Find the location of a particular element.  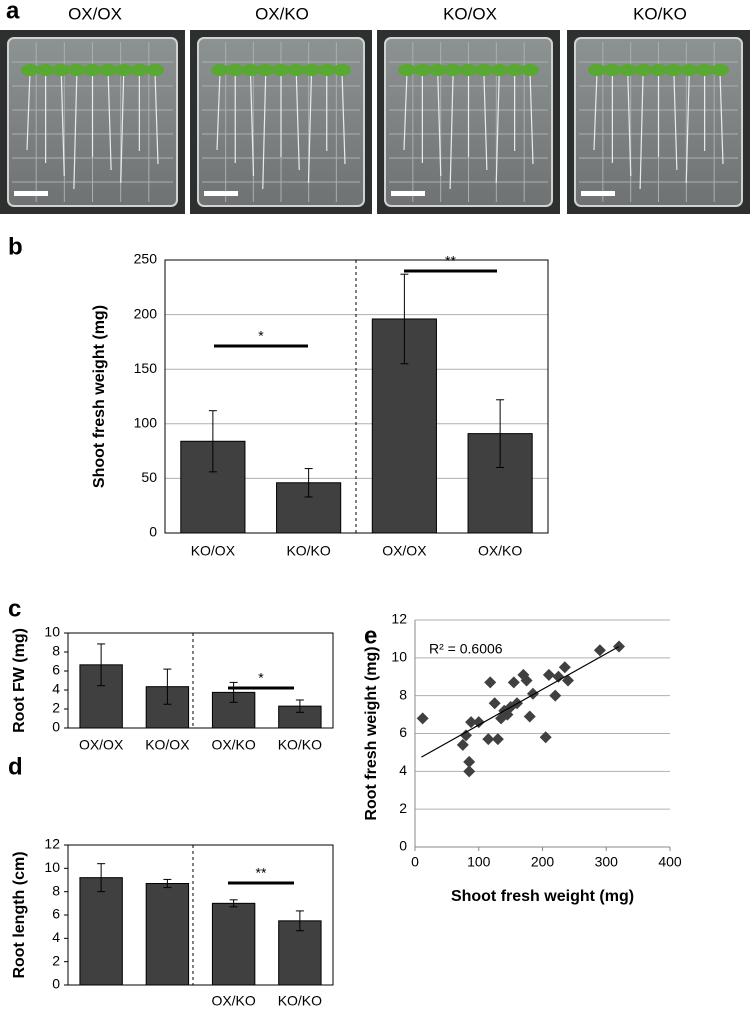

x-tick-label: 200 is located at coordinates (543, 862).